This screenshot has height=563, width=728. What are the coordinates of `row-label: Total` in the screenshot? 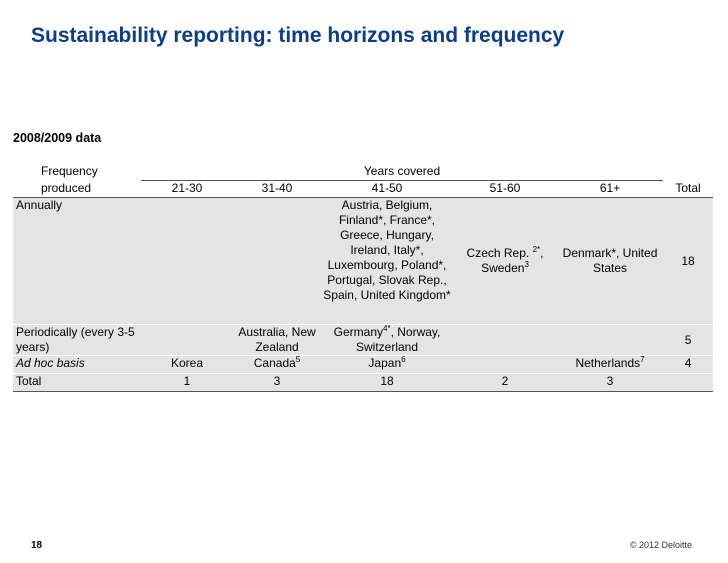 It's located at (77, 382).